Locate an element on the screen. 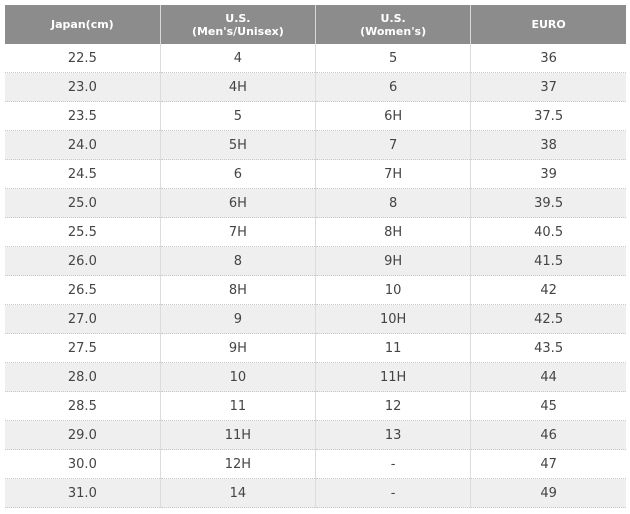 The height and width of the screenshot is (514, 630). table-row: 24.0 5H 7 38 is located at coordinates (315, 145).